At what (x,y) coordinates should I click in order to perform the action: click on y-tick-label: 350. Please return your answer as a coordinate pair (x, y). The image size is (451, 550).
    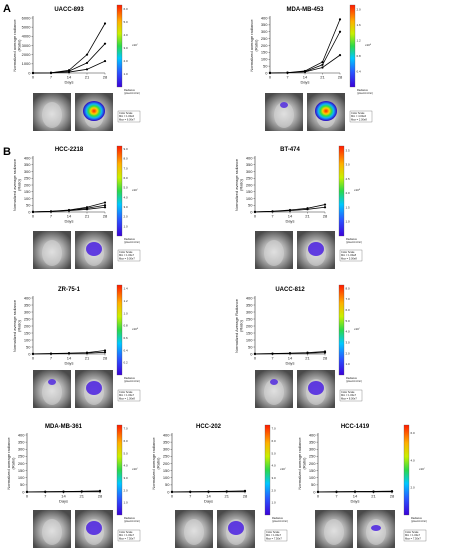
    Looking at the image, I should click on (27, 164).